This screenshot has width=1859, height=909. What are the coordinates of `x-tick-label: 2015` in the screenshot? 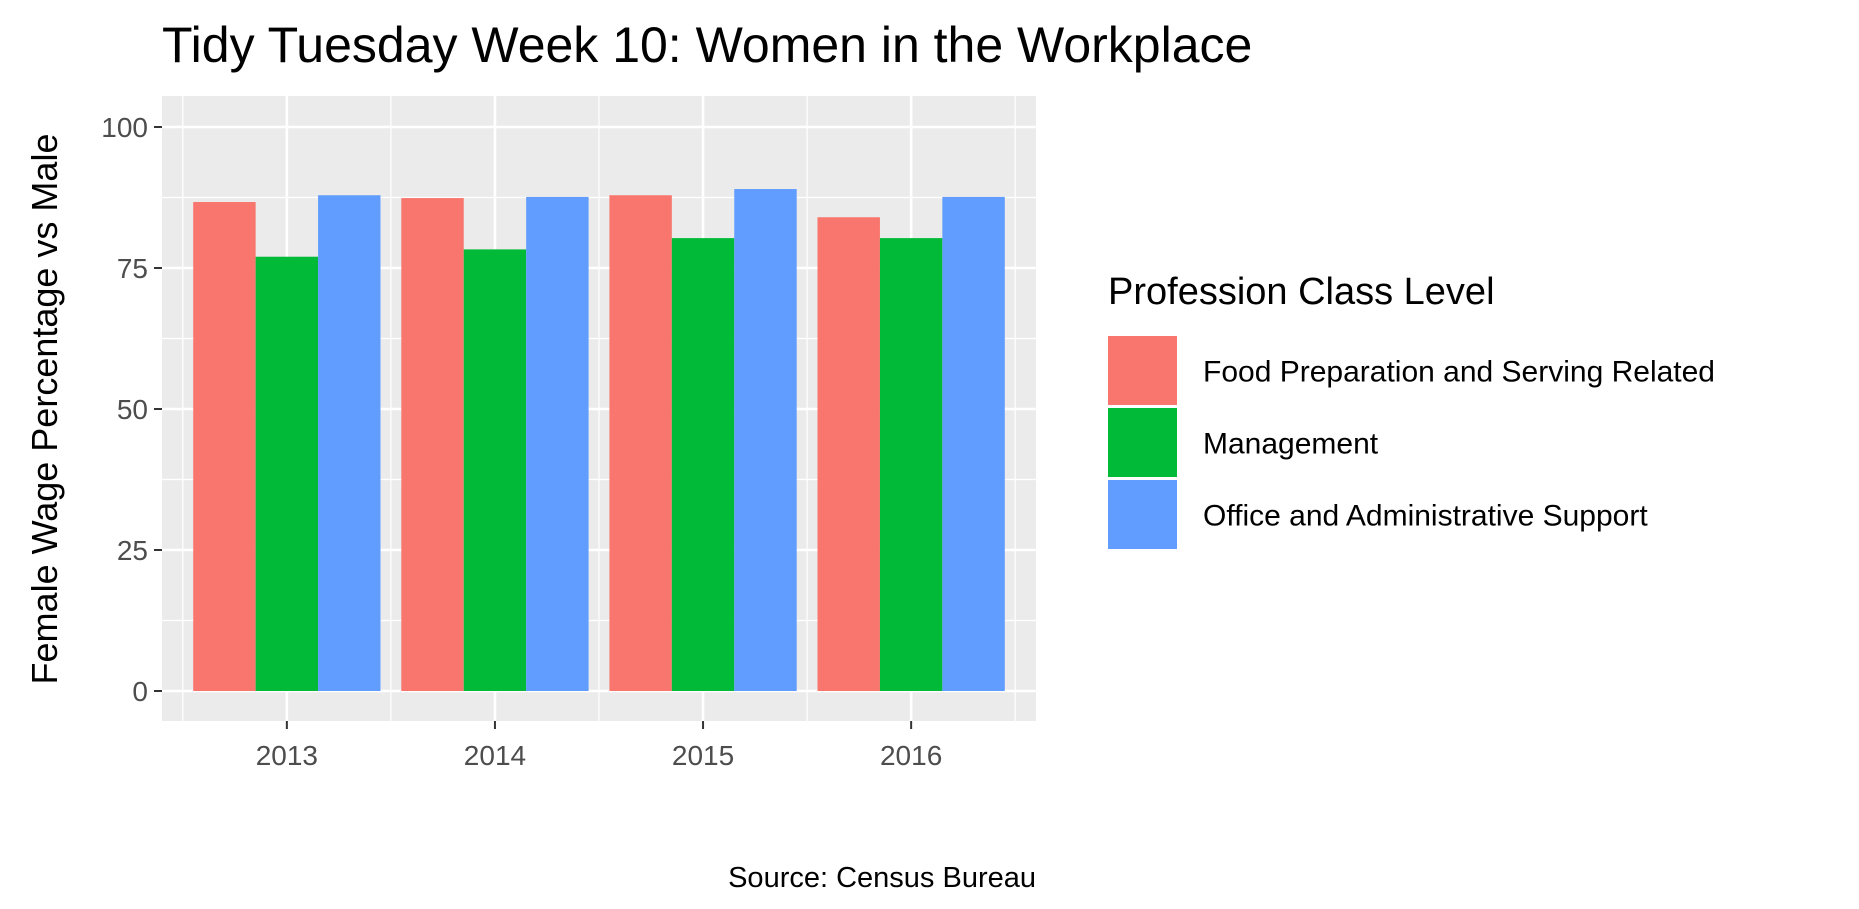 It's located at (703, 755).